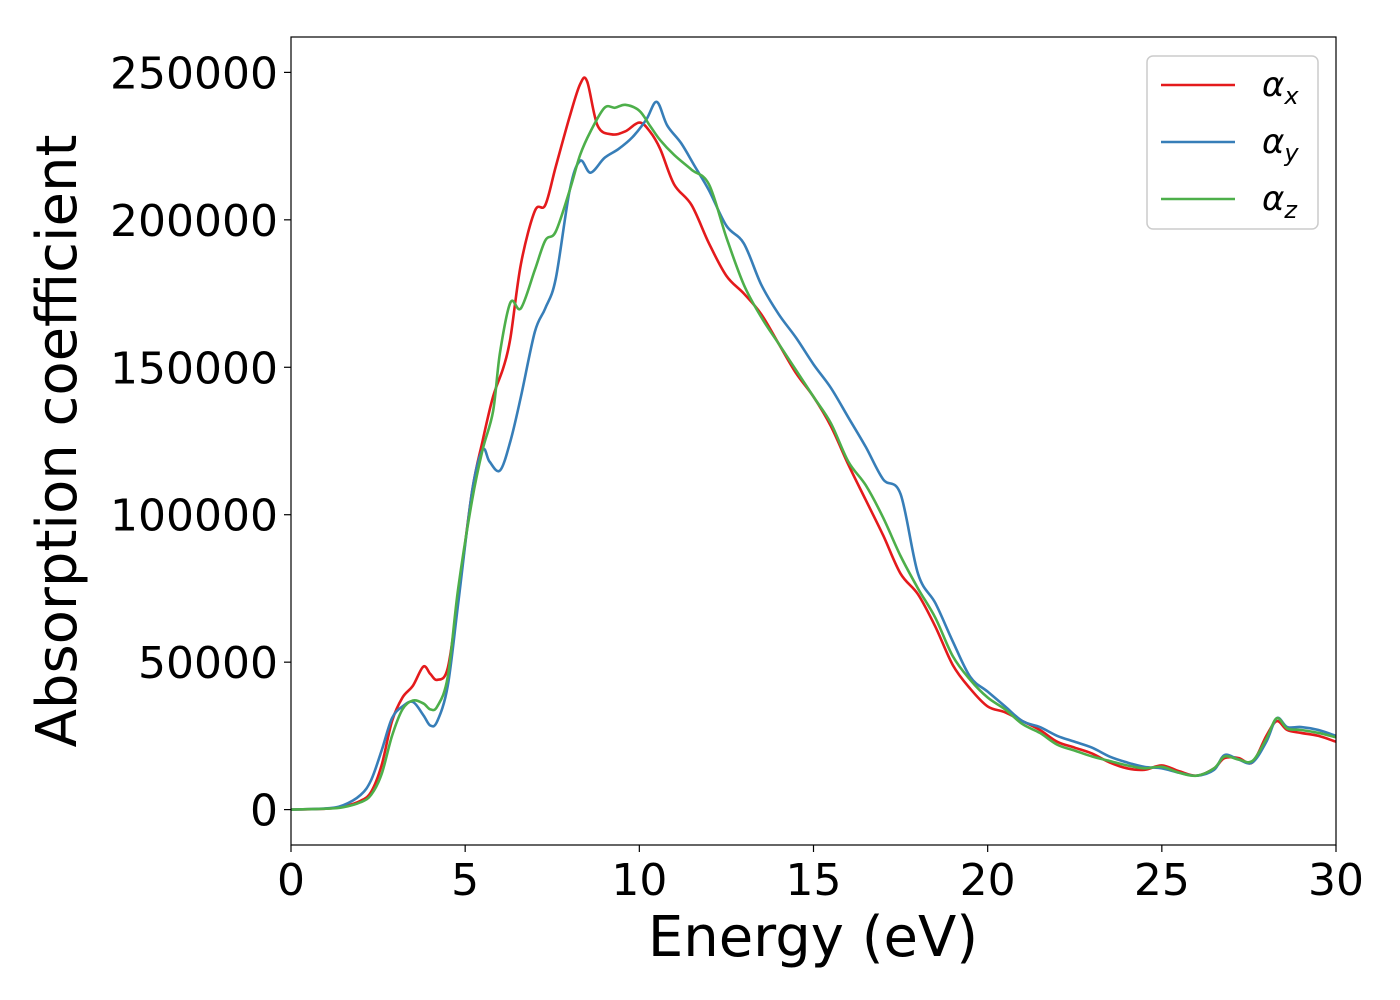 This screenshot has height=1000, width=1400. I want to click on x-axis: 0 5 10 15 20 25 30, so click(820, 875).